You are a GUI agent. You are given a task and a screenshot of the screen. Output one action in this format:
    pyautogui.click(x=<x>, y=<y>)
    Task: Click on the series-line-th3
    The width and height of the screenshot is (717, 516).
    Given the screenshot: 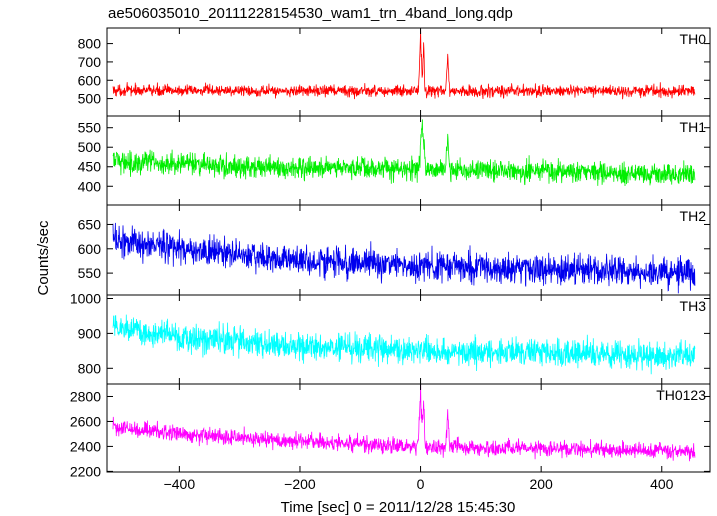 What is the action you would take?
    pyautogui.click(x=404, y=344)
    